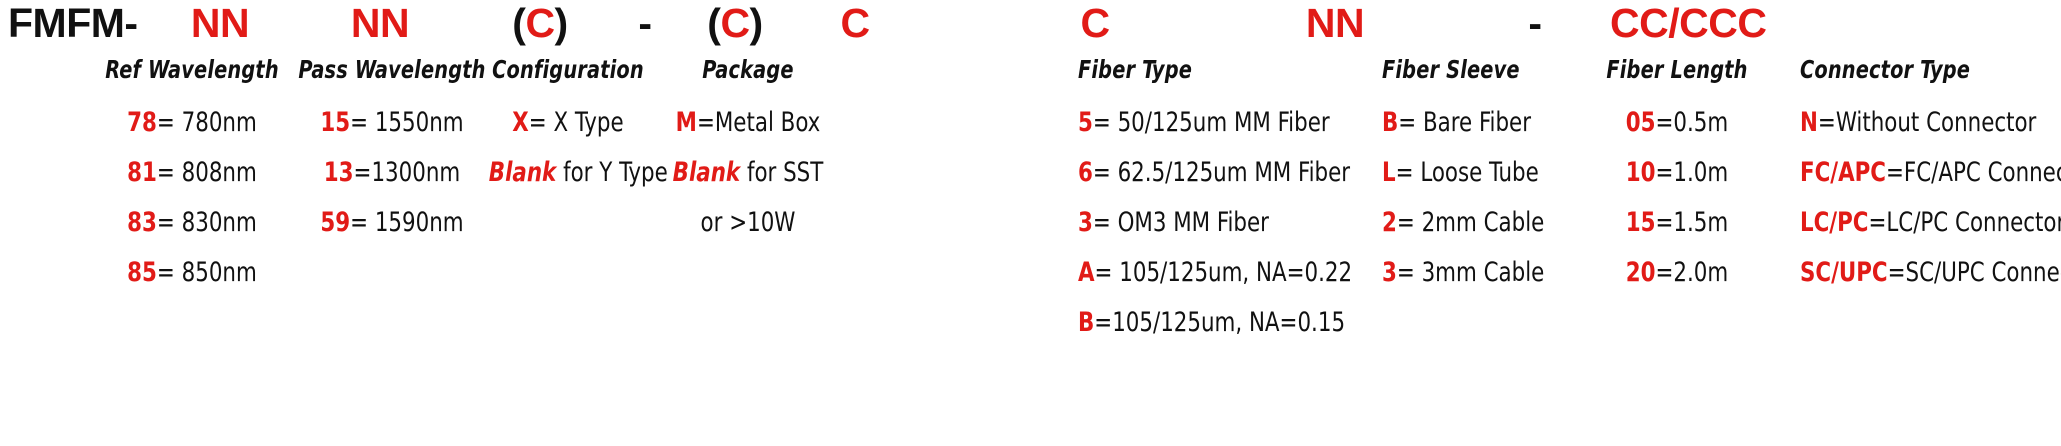 The height and width of the screenshot is (446, 2061). What do you see at coordinates (1085, 172) in the screenshot?
I see `option-code: 6` at bounding box center [1085, 172].